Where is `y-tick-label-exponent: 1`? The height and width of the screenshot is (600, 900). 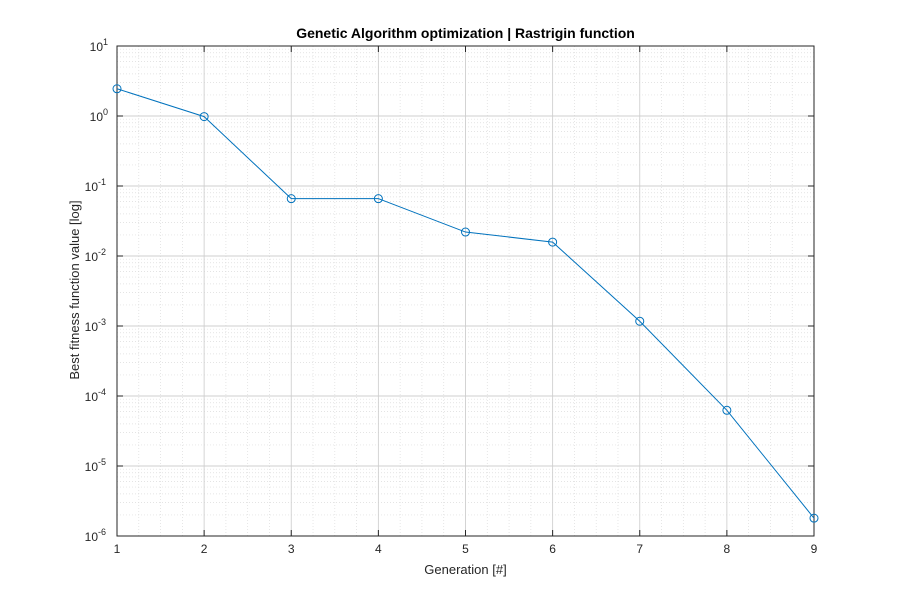
y-tick-label-exponent: 1 is located at coordinates (105, 42).